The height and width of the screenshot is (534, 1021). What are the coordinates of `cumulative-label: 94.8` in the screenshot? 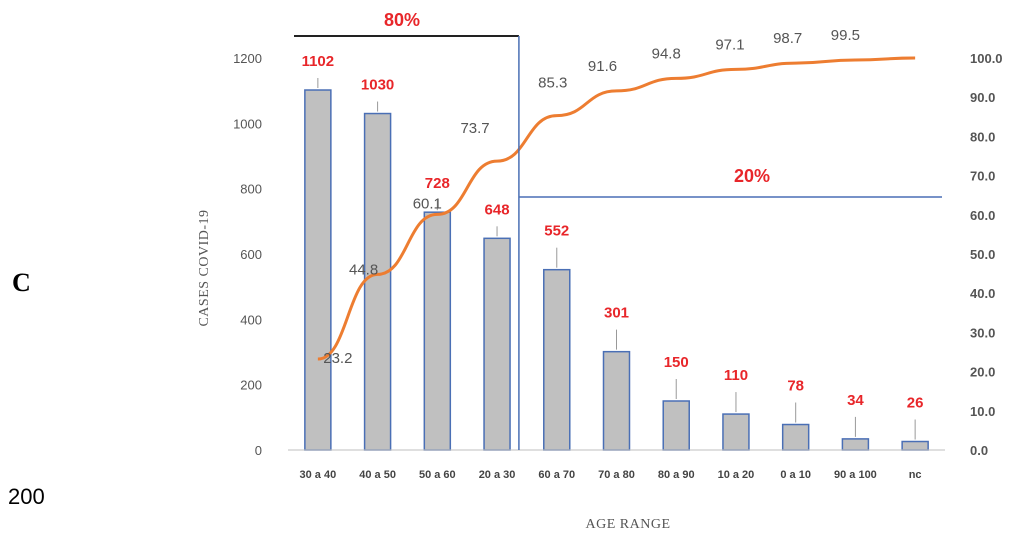 It's located at (666, 53).